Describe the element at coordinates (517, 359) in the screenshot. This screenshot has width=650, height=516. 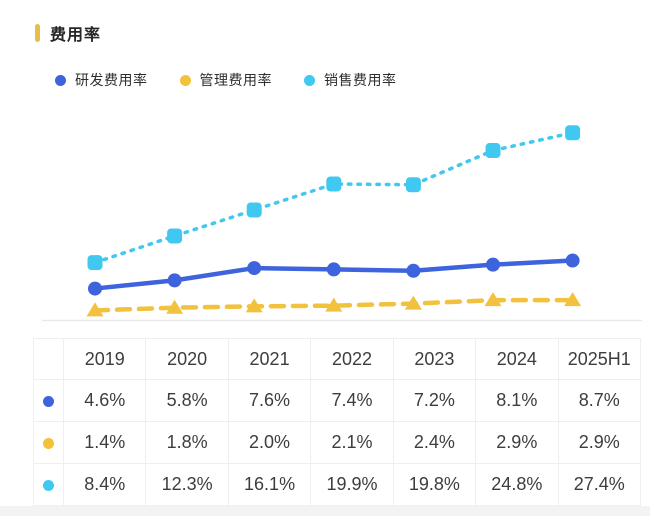
I see `year-header: 2024` at that location.